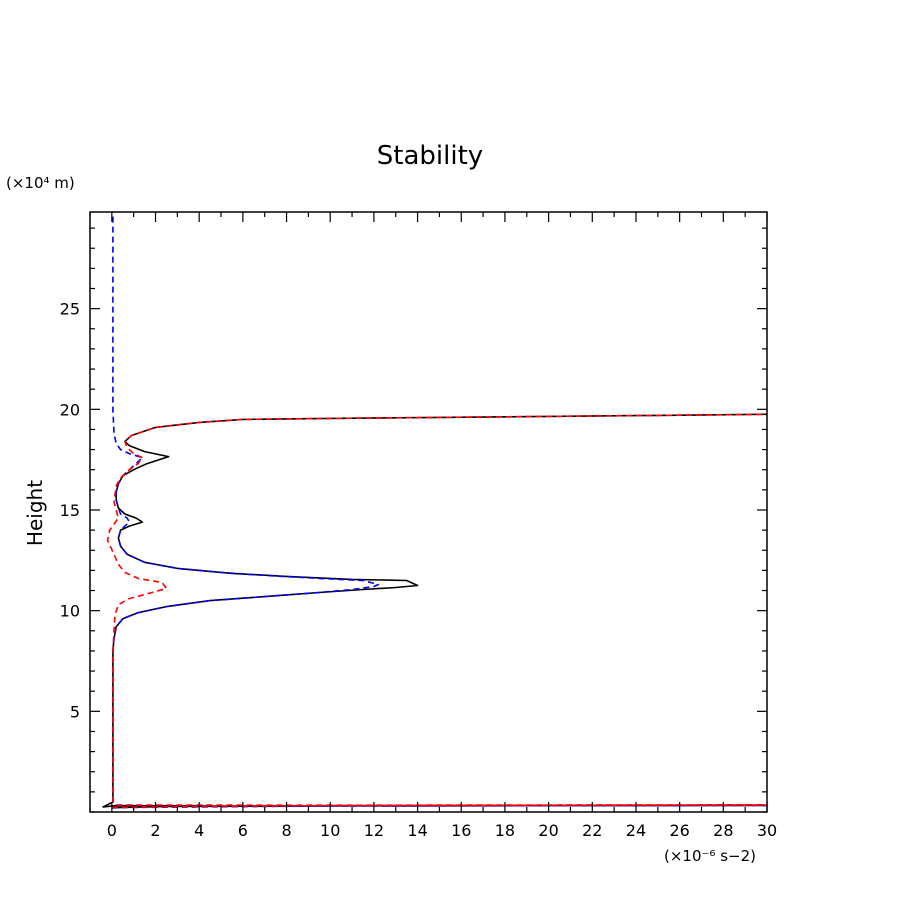 The width and height of the screenshot is (904, 904). I want to click on x-tick-label: 6, so click(243, 830).